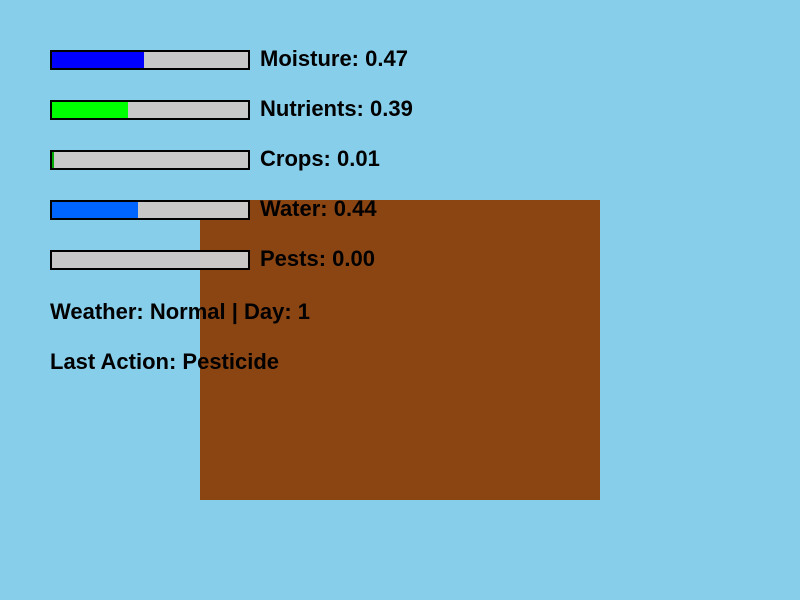 This screenshot has height=600, width=800. Describe the element at coordinates (318, 208) in the screenshot. I see `water-label: Water: 0.44` at that location.